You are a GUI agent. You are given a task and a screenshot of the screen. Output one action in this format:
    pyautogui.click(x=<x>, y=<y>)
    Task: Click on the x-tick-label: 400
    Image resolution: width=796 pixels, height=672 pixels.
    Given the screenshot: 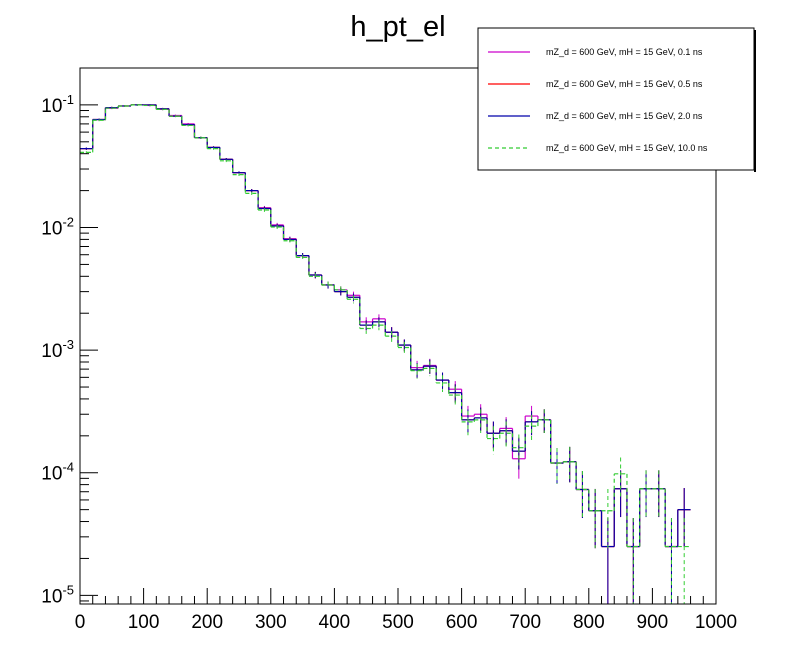 What is the action you would take?
    pyautogui.click(x=335, y=622)
    